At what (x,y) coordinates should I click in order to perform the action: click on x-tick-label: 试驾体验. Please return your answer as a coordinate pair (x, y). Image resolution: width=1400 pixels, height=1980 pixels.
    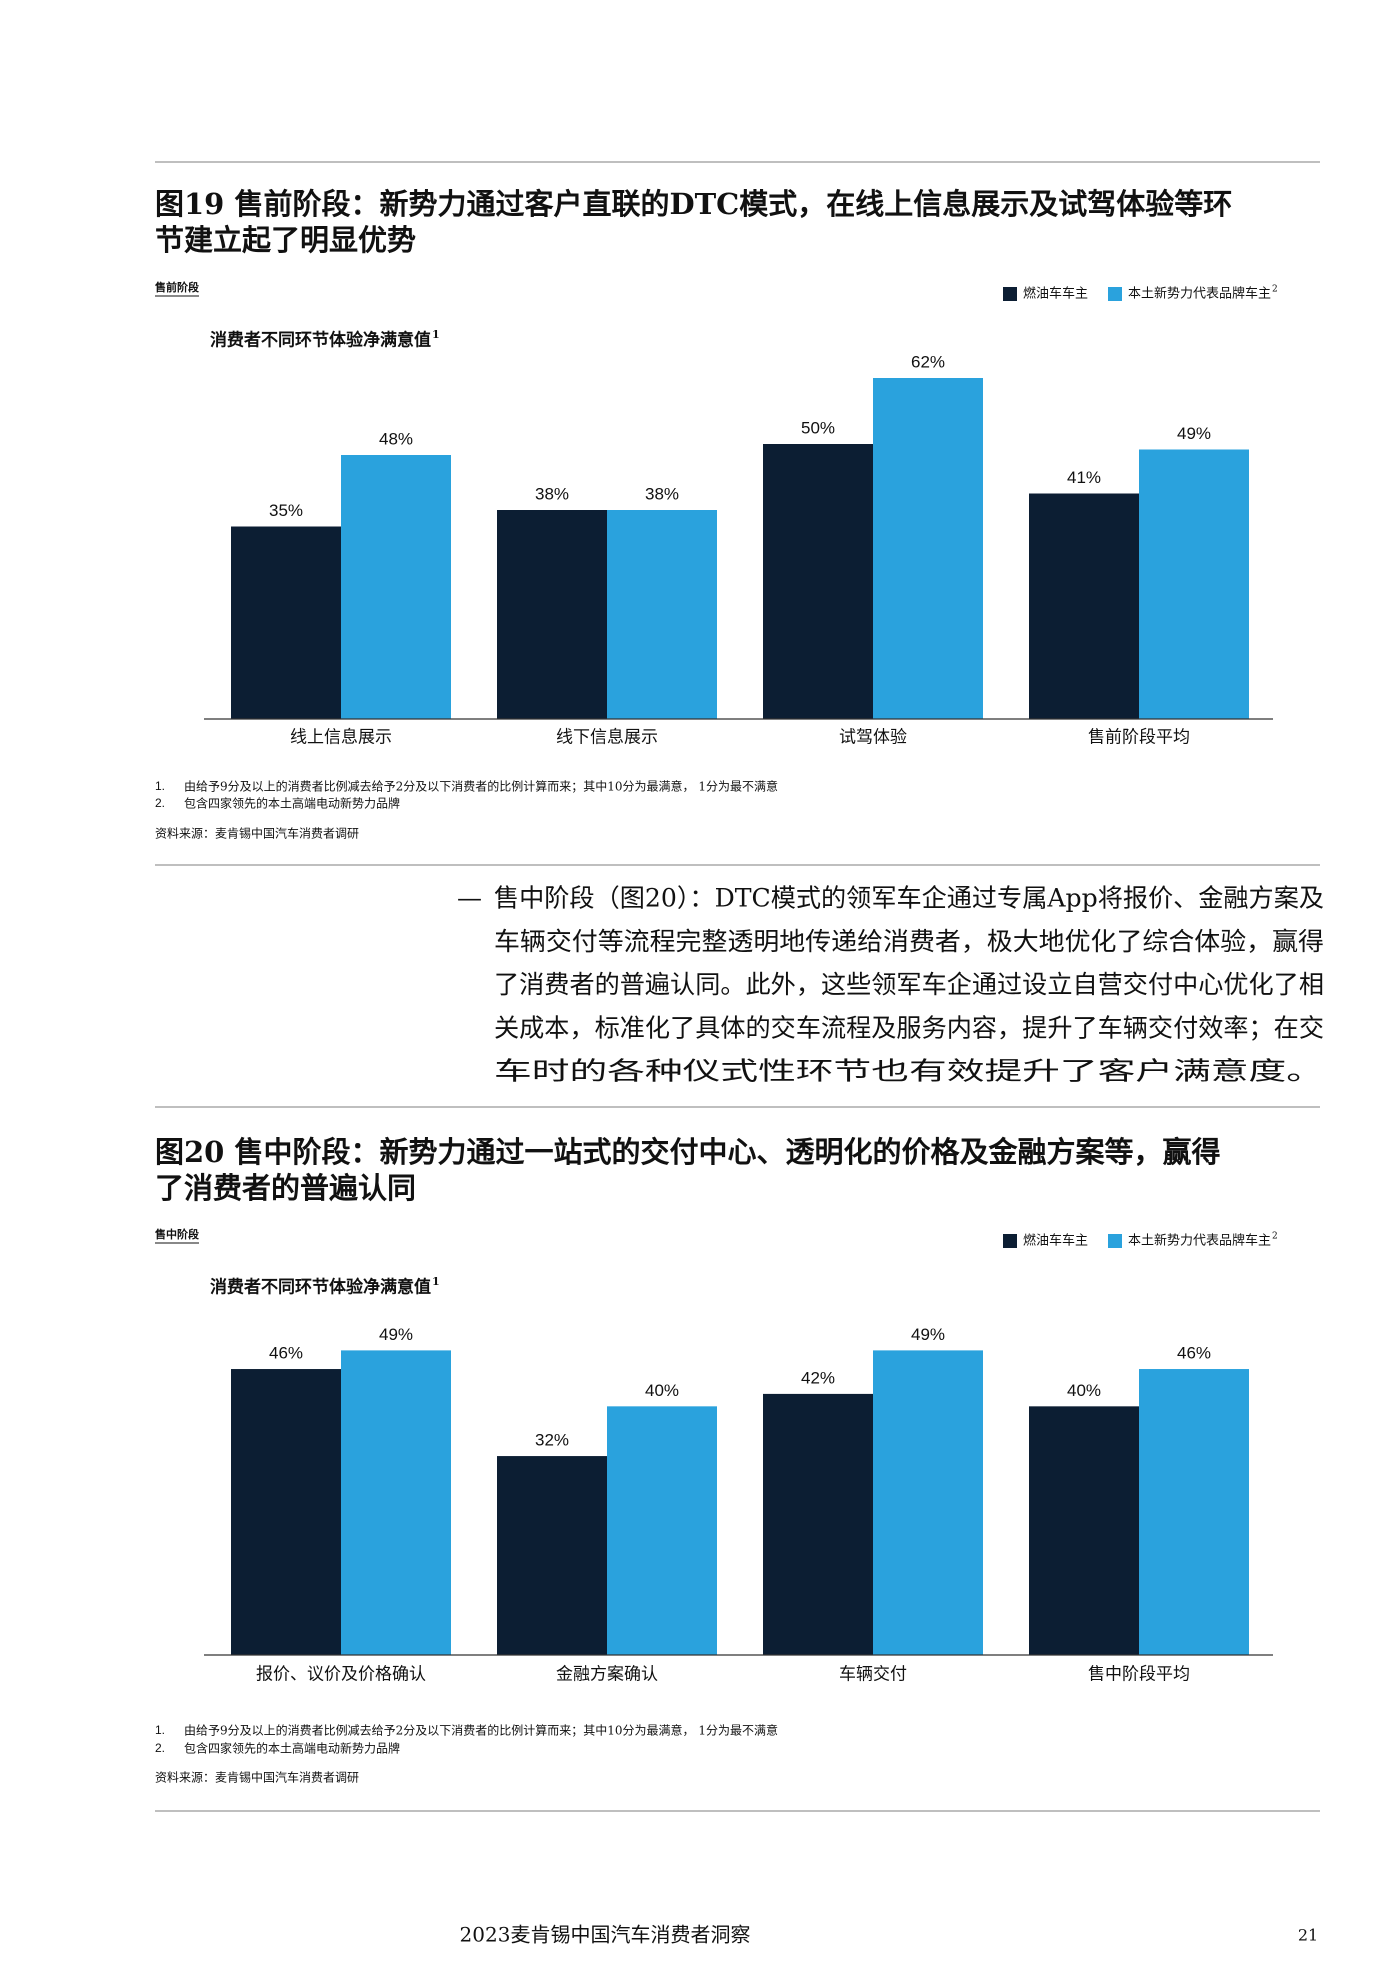
    Looking at the image, I should click on (873, 738).